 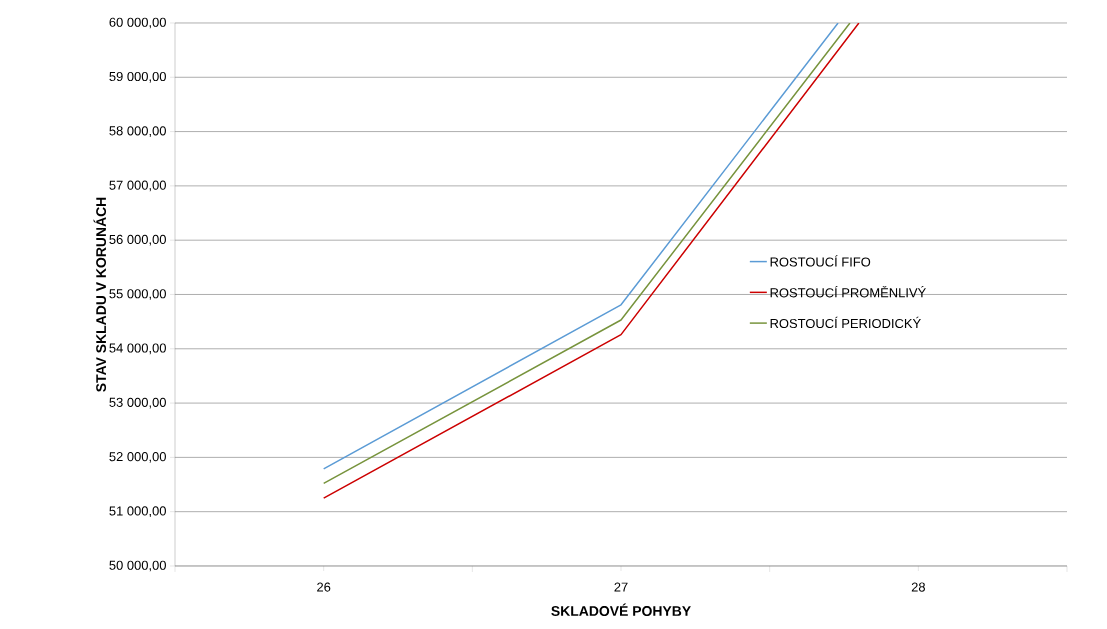 What do you see at coordinates (848, 291) in the screenshot?
I see `legend-label: ROSTOUCÍ PROMĚNLIVÝ` at bounding box center [848, 291].